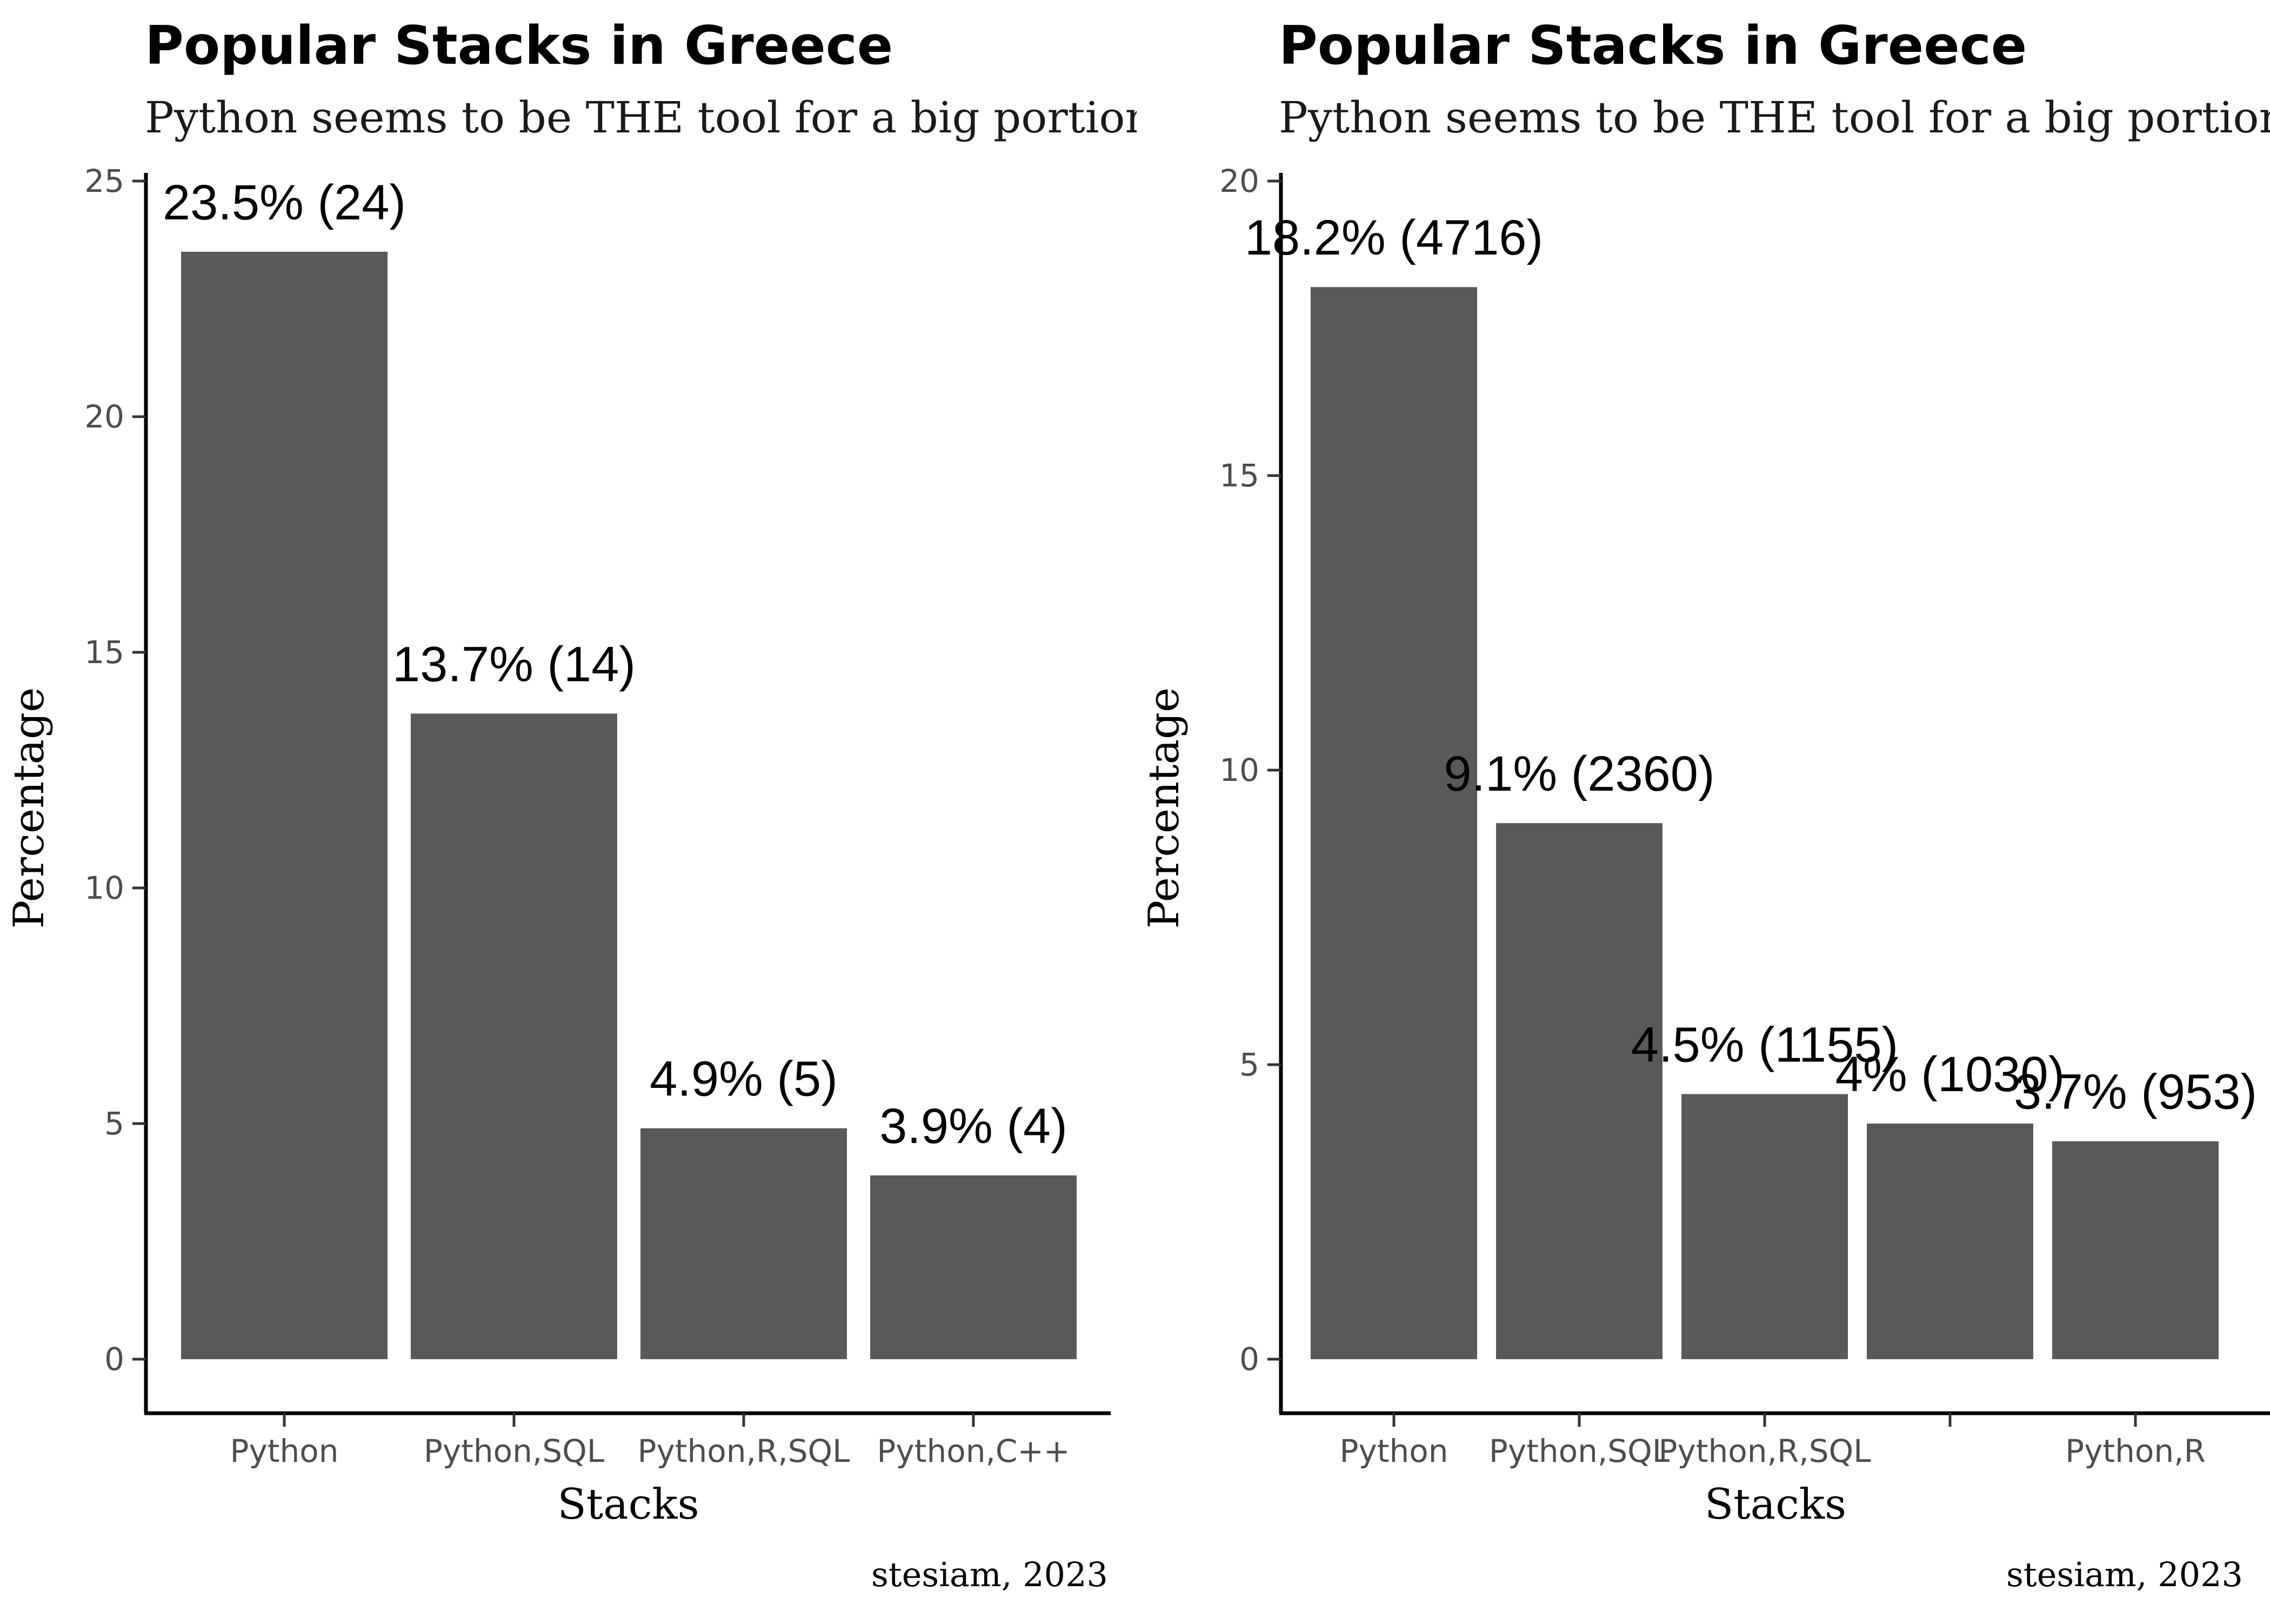 The width and height of the screenshot is (2270, 1624). What do you see at coordinates (744, 1079) in the screenshot?
I see `bar-data-label-3: 4.9% (5)` at bounding box center [744, 1079].